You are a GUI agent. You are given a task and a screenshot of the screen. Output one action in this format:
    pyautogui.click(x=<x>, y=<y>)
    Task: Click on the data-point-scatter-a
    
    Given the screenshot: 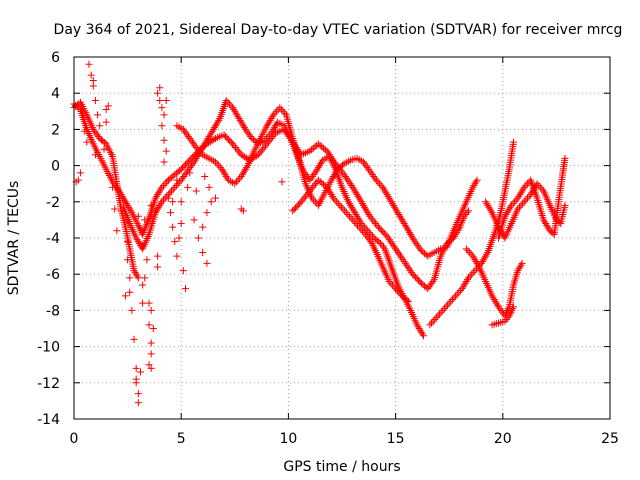 What is the action you would take?
    pyautogui.click(x=87, y=142)
    